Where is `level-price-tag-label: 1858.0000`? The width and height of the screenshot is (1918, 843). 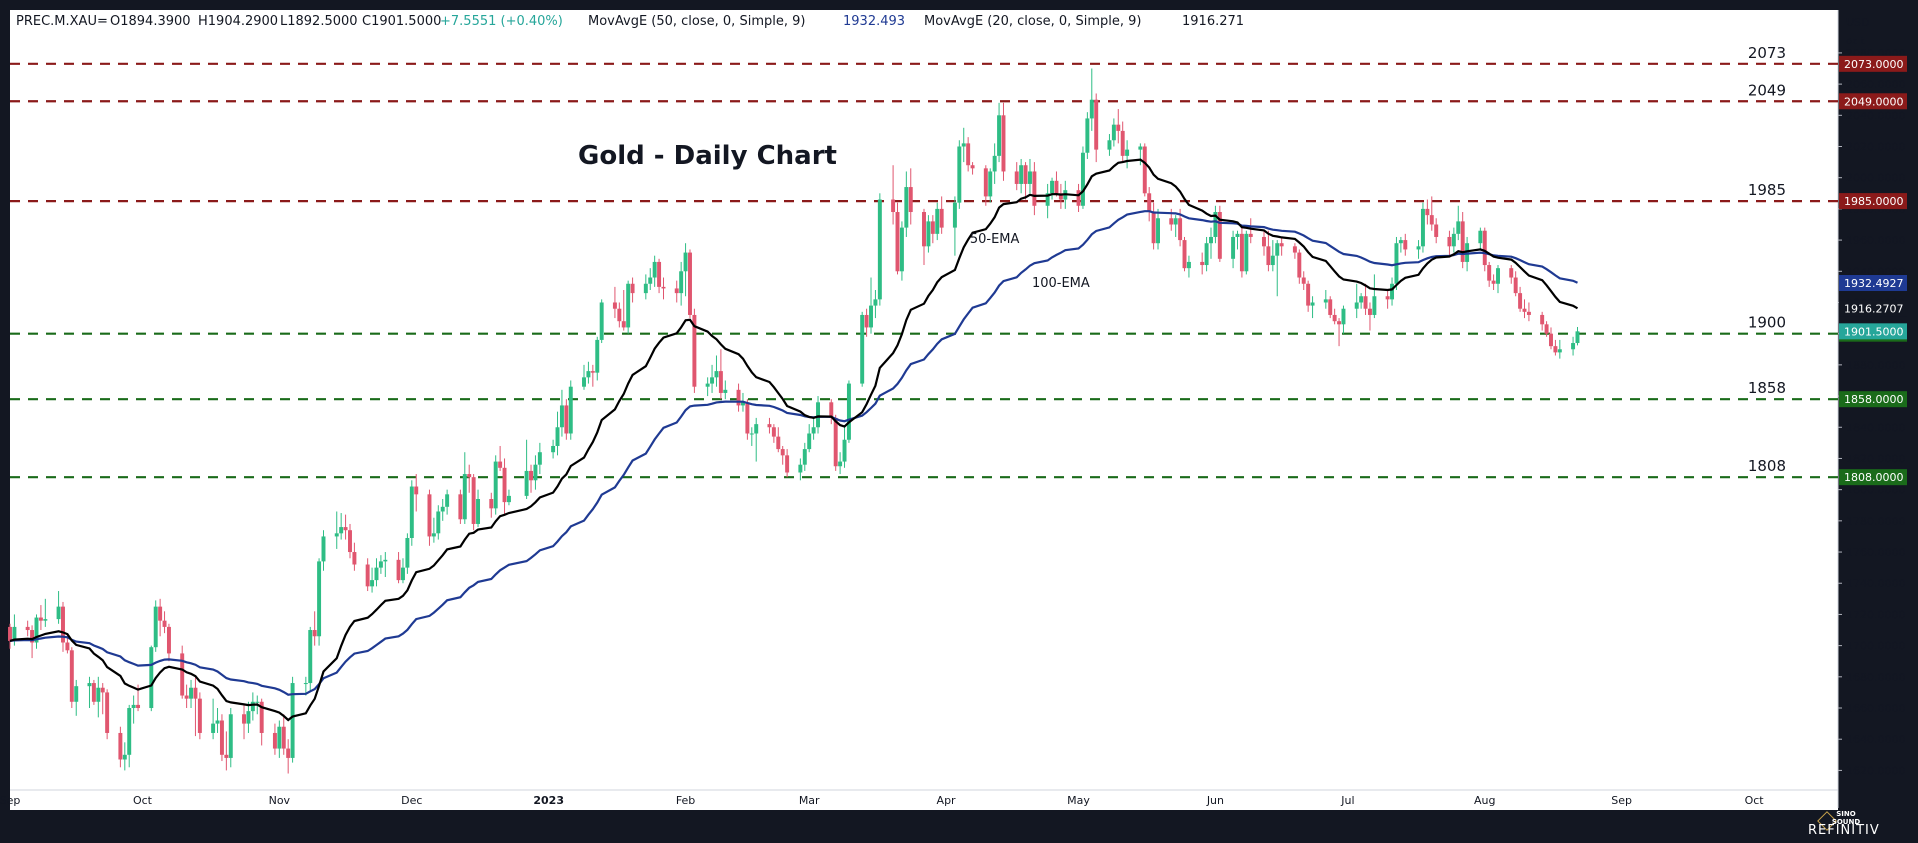
level-price-tag-label: 1858.0000 is located at coordinates (1874, 399).